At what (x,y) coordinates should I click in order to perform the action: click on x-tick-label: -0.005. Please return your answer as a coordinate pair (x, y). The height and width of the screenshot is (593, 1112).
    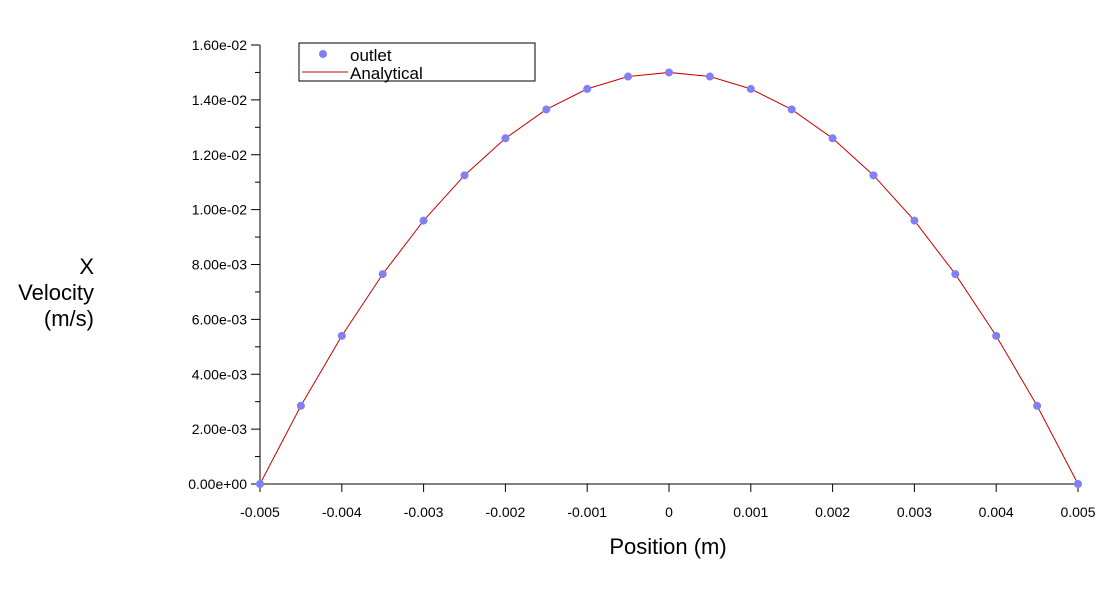
    Looking at the image, I should click on (260, 512).